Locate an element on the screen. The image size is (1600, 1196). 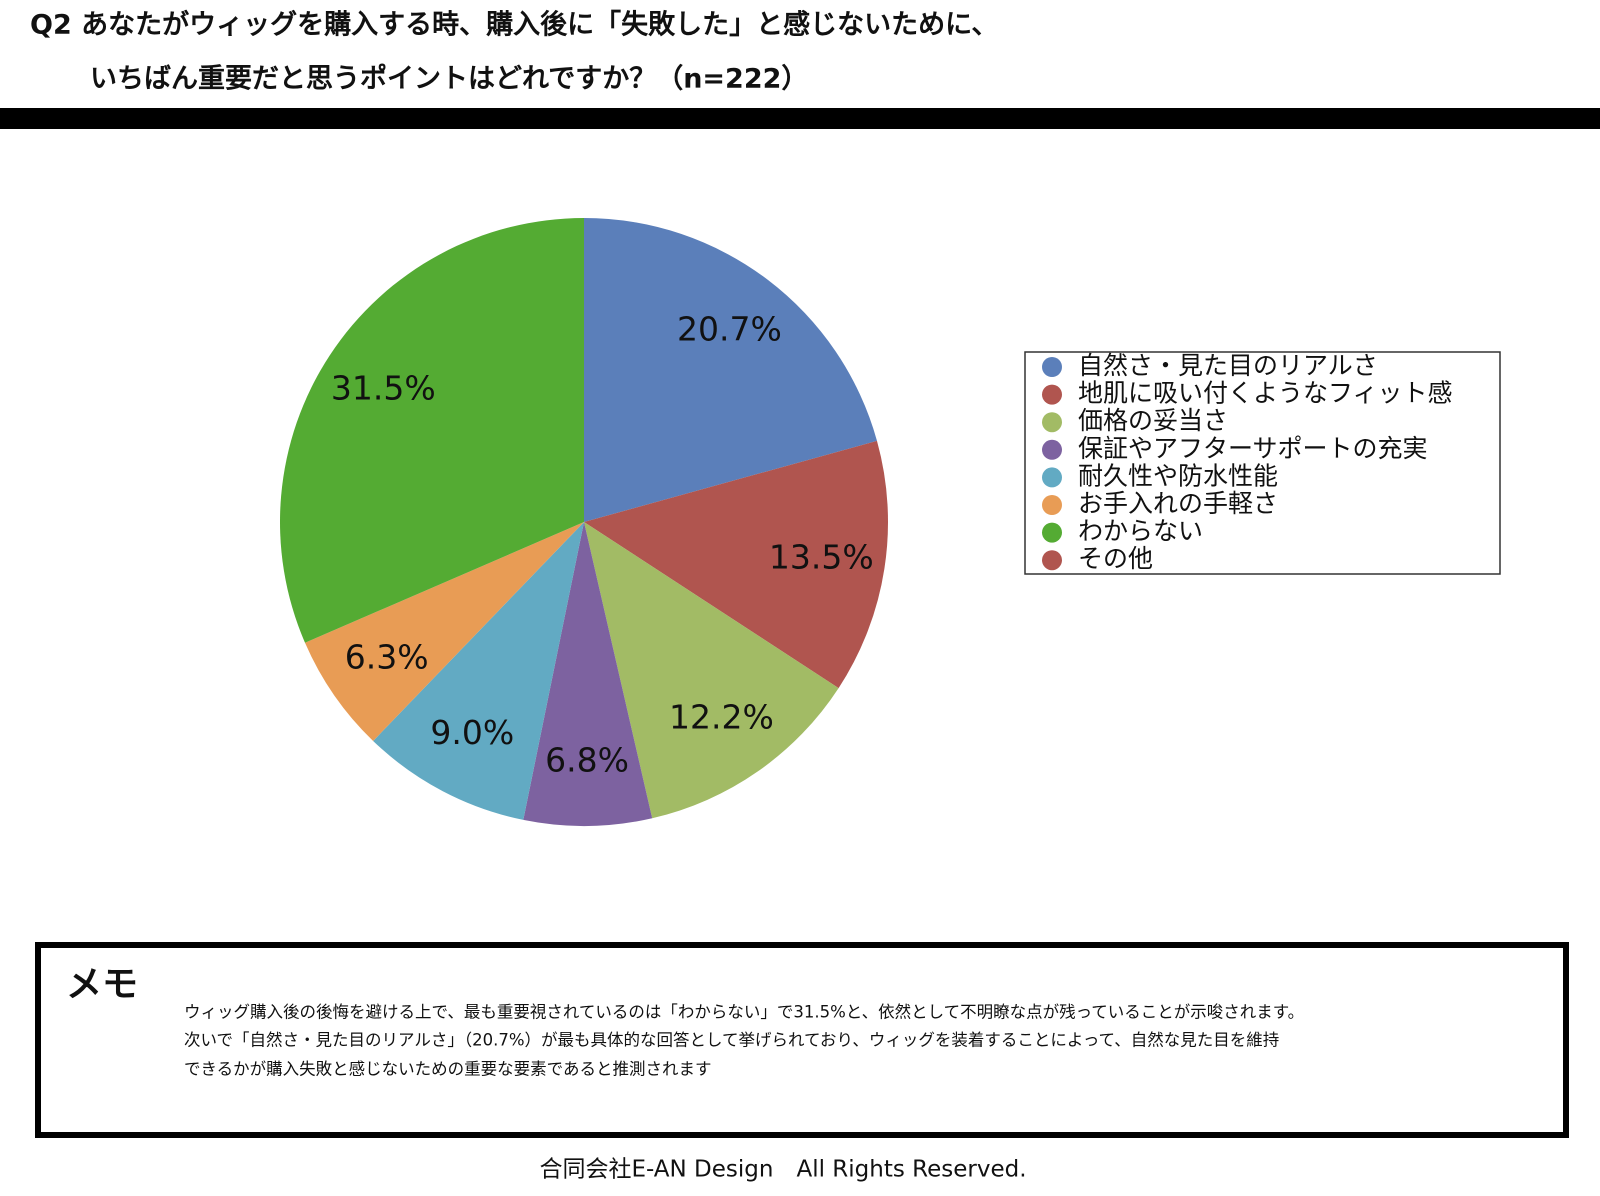
legend-label: 耐久性や防水性能 is located at coordinates (1178, 475).